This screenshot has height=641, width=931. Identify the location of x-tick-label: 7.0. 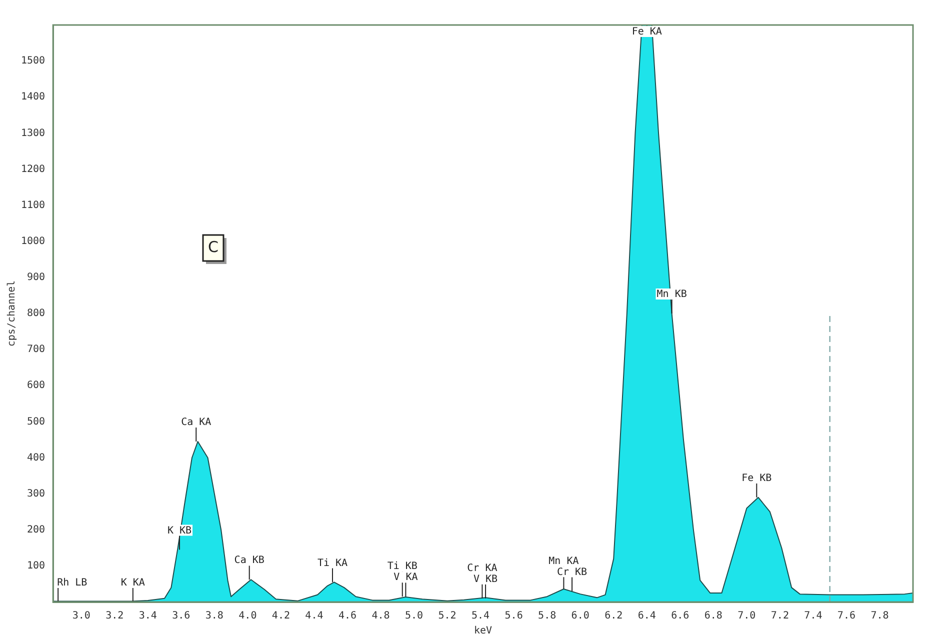
(747, 616).